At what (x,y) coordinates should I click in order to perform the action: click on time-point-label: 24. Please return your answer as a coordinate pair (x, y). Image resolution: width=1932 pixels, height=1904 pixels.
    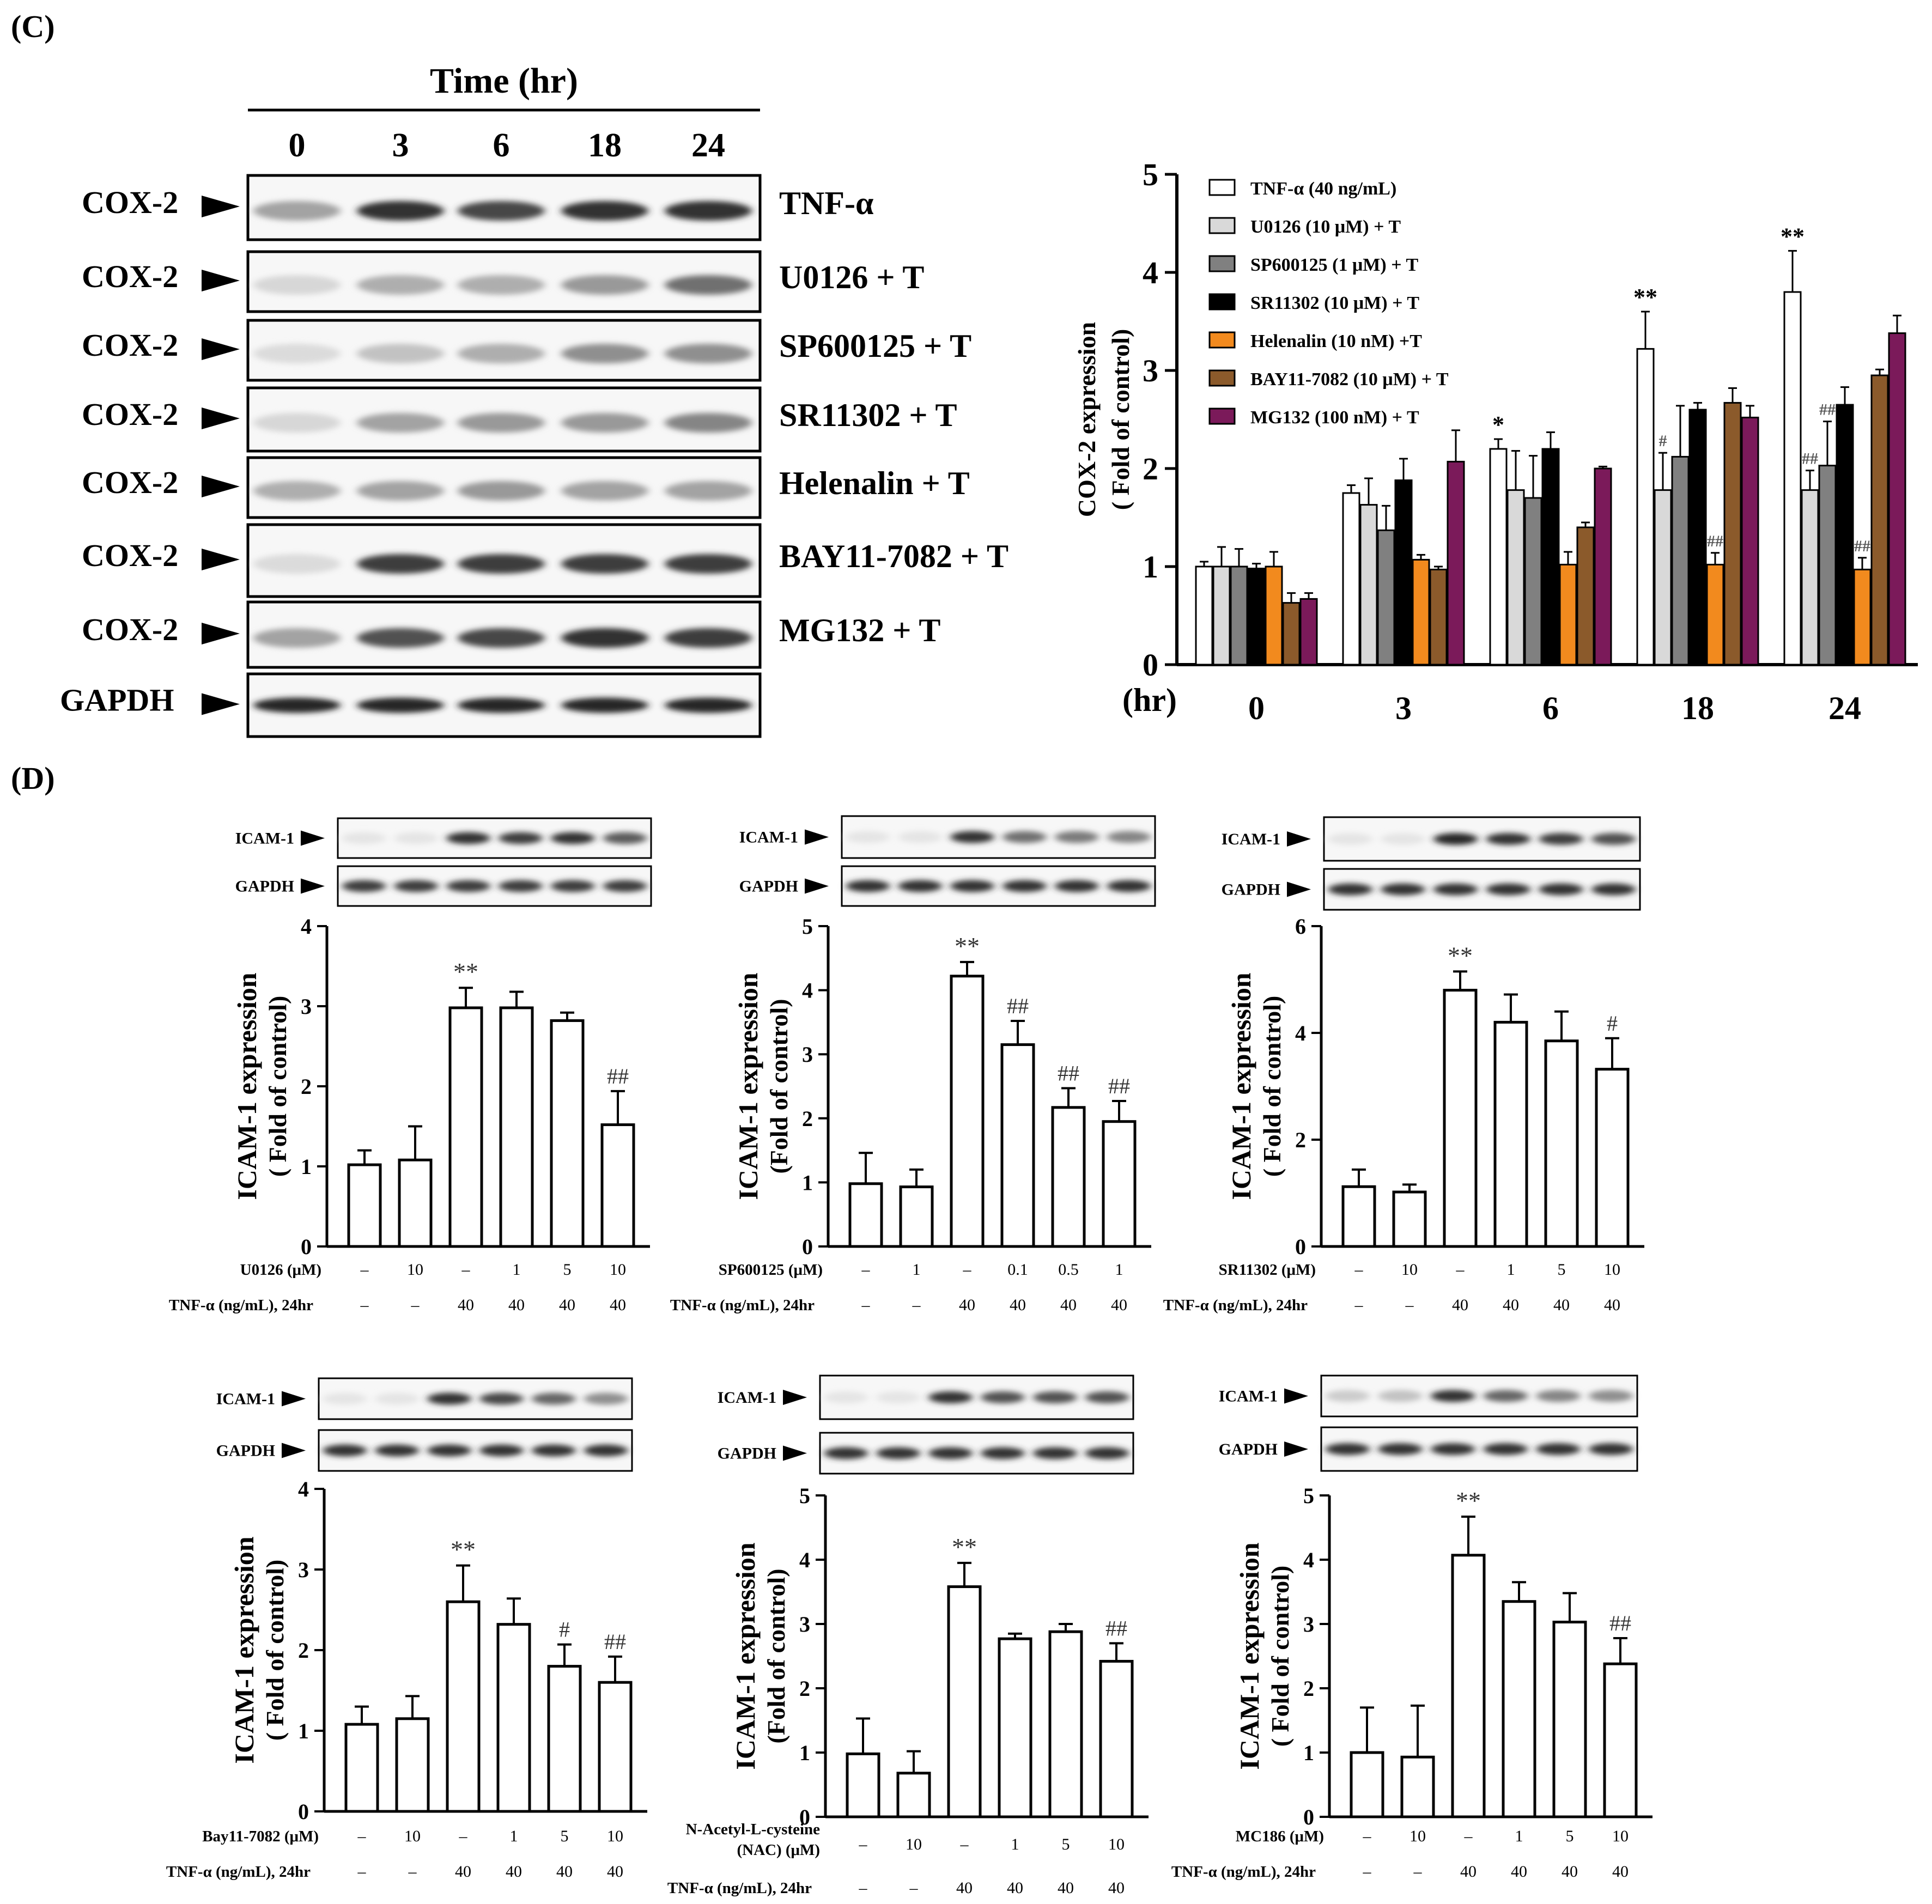
    Looking at the image, I should click on (708, 145).